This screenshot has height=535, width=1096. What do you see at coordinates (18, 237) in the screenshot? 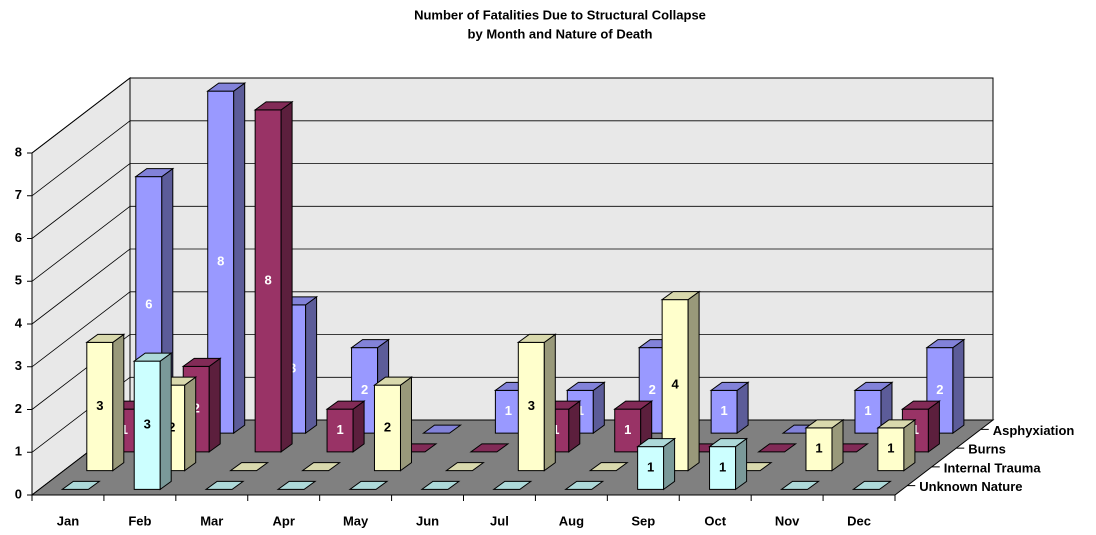
I see `y-tick-label: 6` at bounding box center [18, 237].